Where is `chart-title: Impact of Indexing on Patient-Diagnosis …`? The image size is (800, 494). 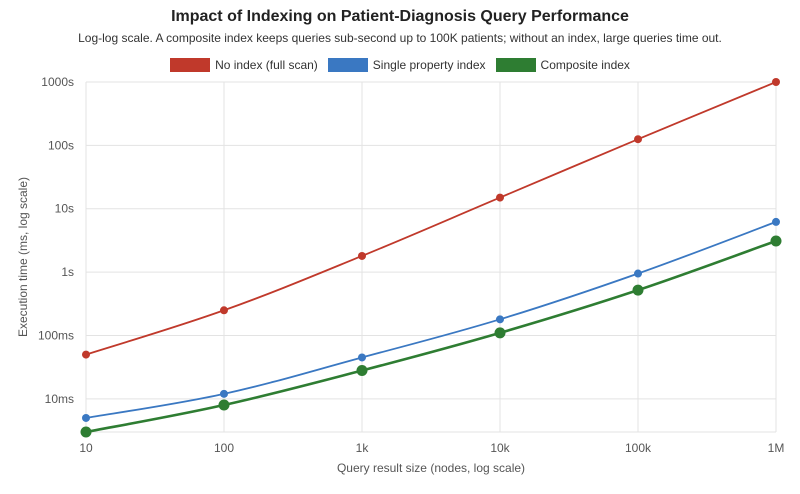
chart-title: Impact of Indexing on Patient-Diagnosis … is located at coordinates (400, 16).